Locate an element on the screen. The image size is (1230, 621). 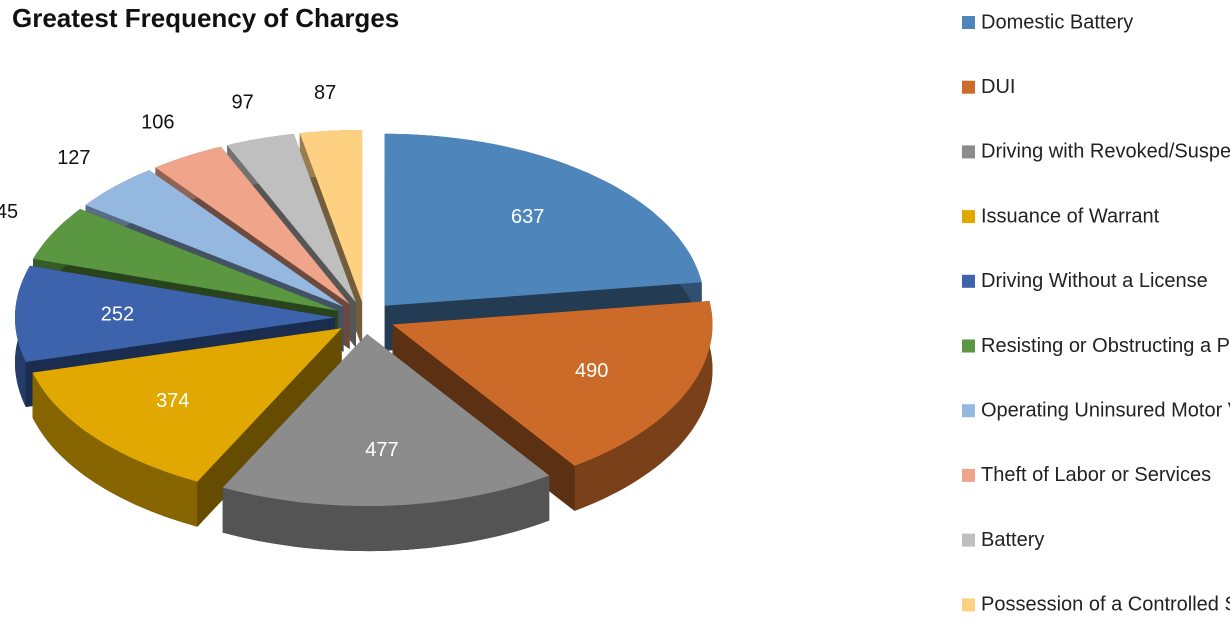
value-label: 637 is located at coordinates (527, 217).